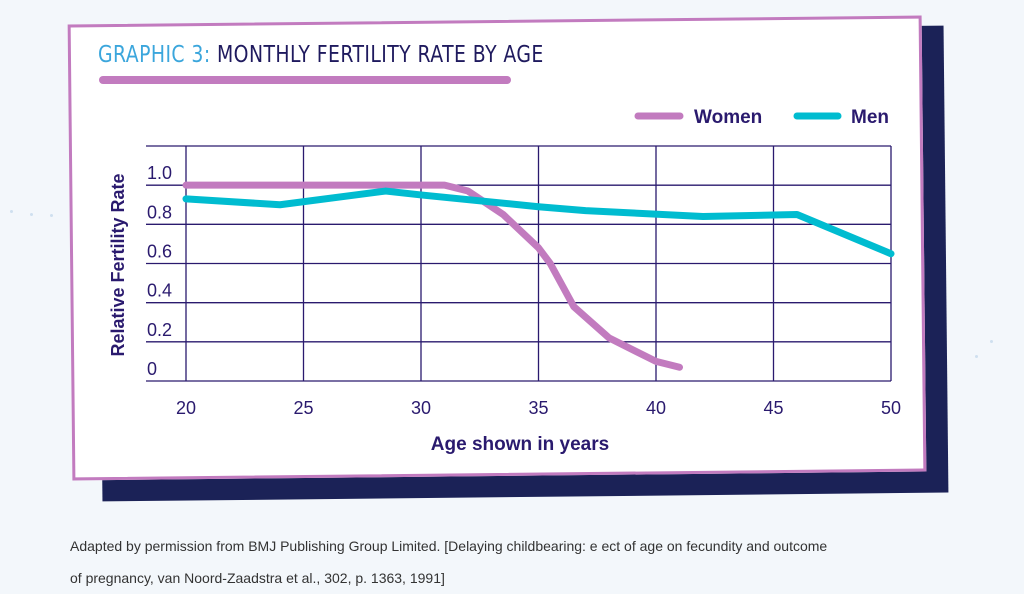 This screenshot has width=1024, height=594. I want to click on x-tick-label: 40, so click(656, 408).